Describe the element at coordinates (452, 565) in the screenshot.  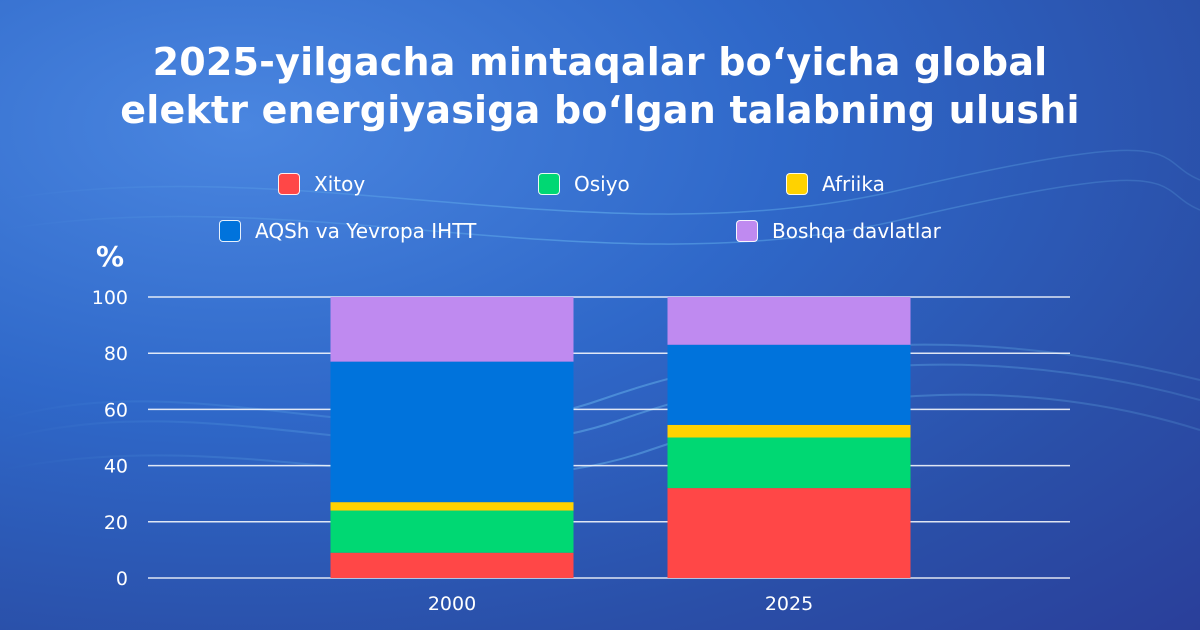
I see `bar-2000-xitoy` at that location.